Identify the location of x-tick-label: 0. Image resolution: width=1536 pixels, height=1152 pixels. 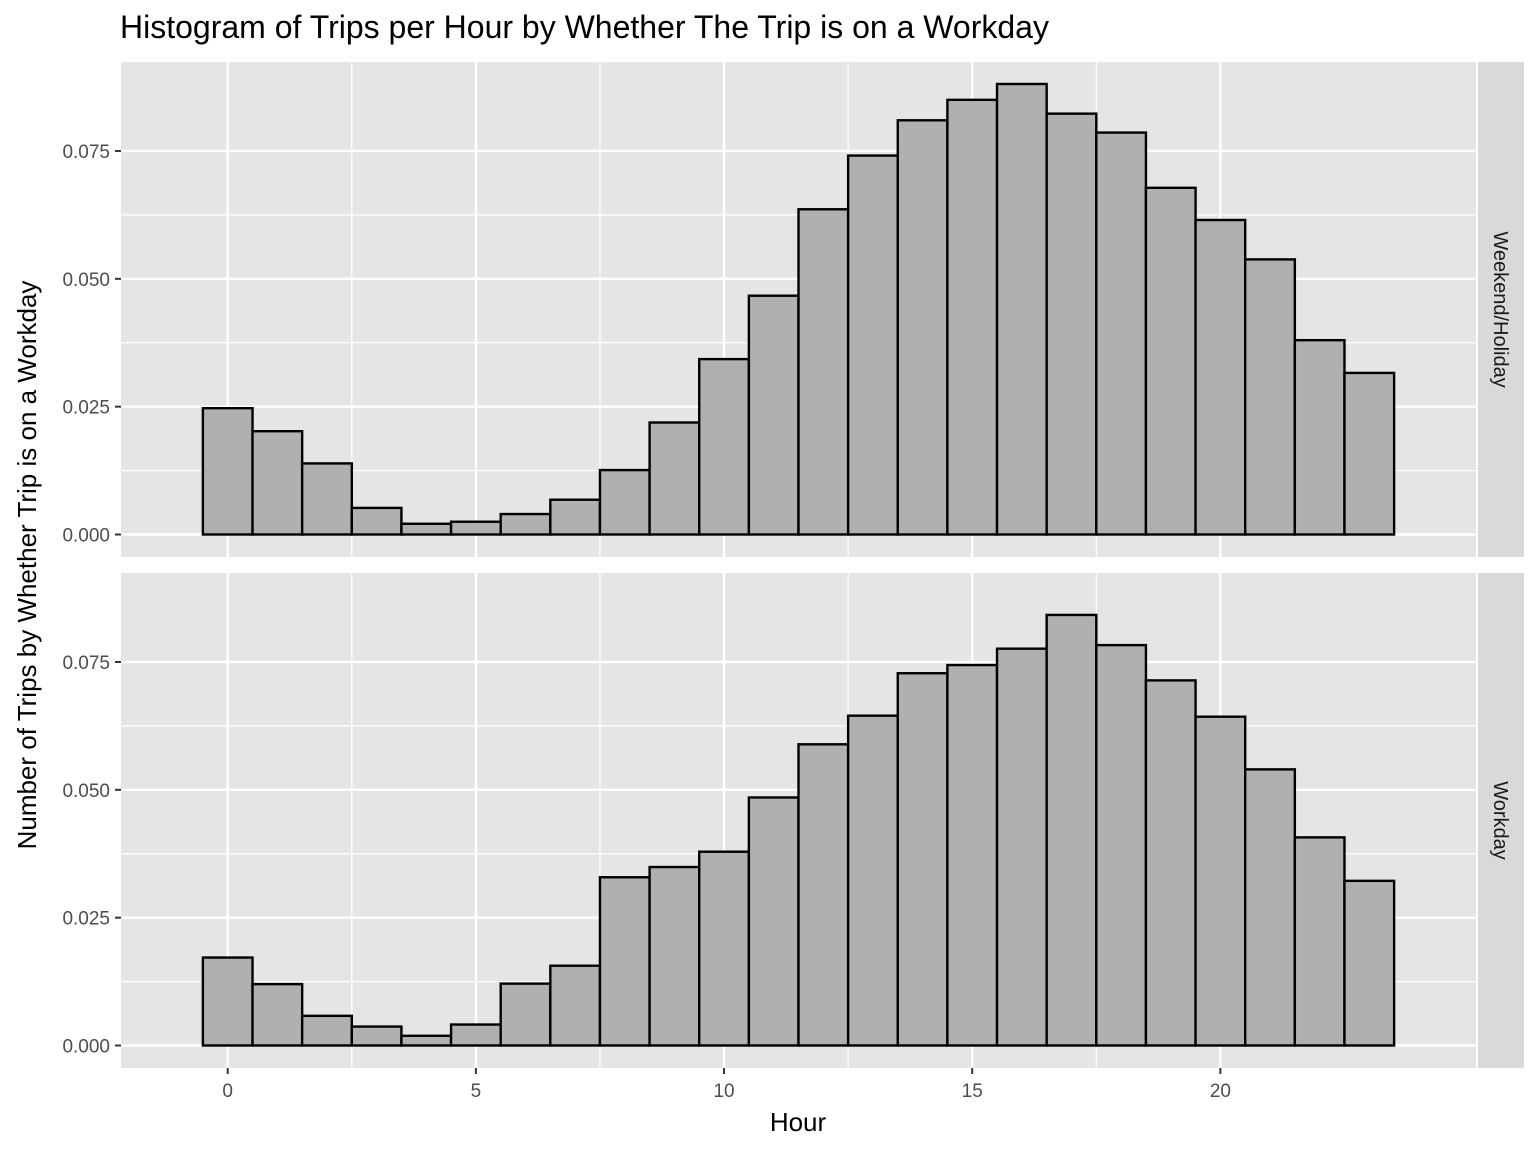
(227, 1091).